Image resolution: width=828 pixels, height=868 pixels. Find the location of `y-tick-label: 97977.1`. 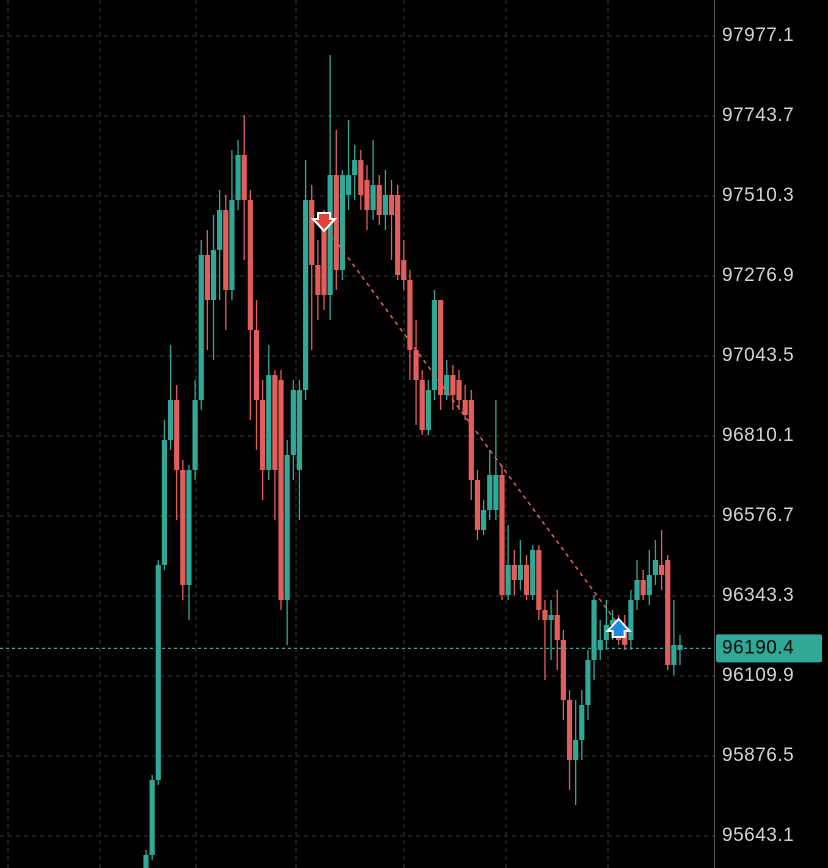

y-tick-label: 97977.1 is located at coordinates (758, 35).